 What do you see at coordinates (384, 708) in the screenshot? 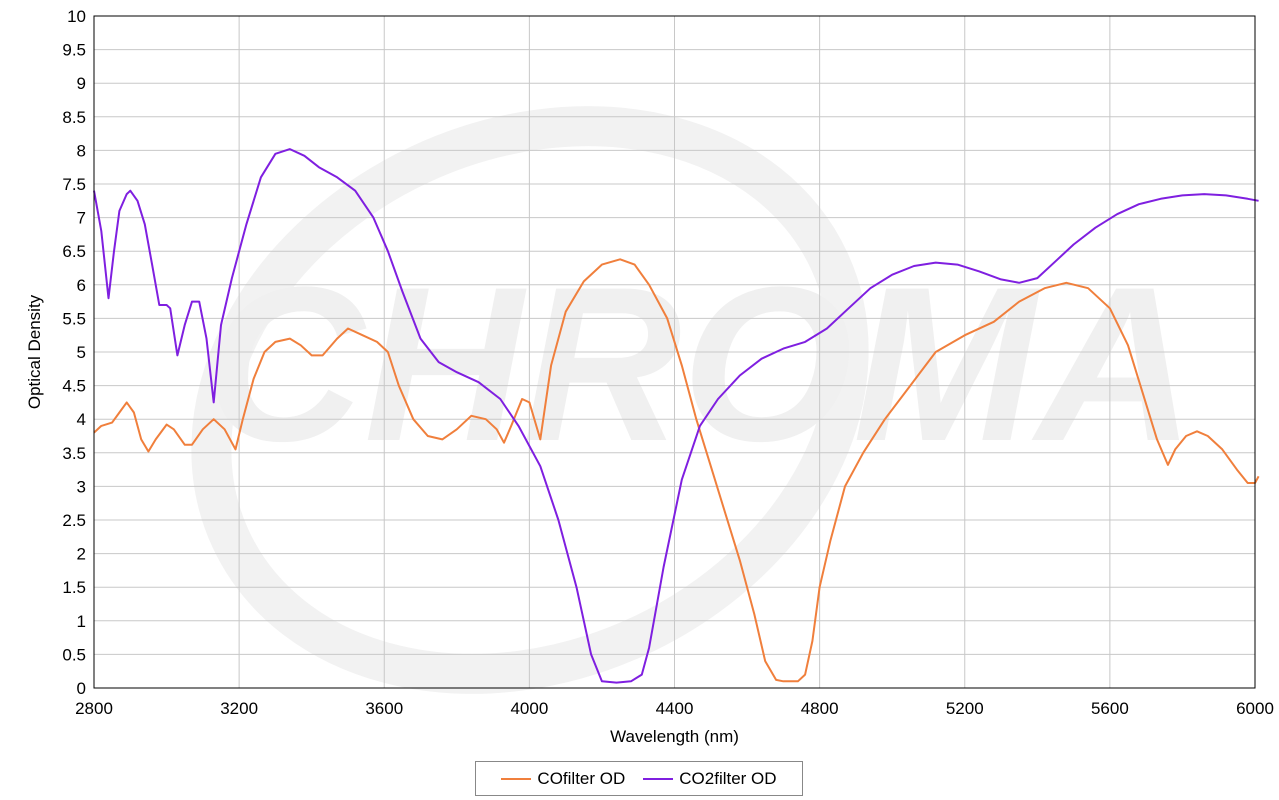
I see `x-tick-label: 3600` at bounding box center [384, 708].